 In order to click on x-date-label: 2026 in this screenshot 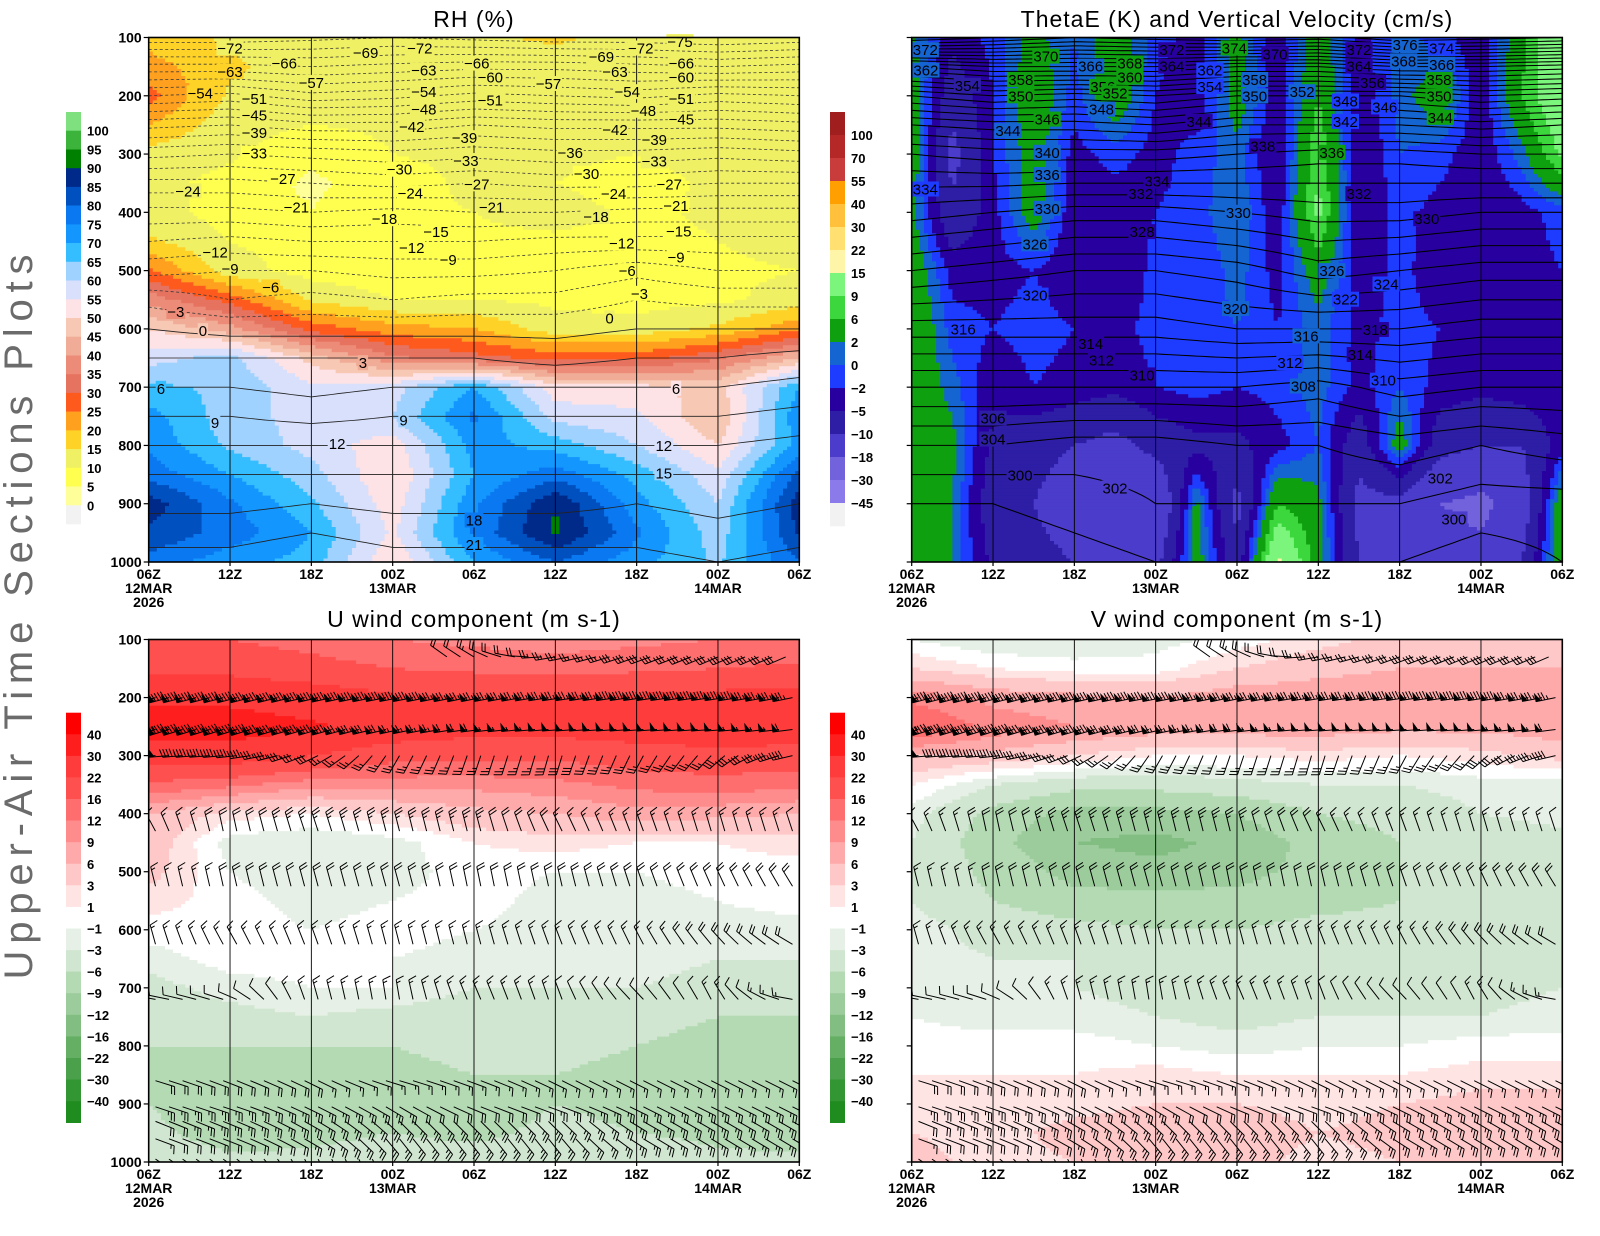, I will do `click(148, 602)`.